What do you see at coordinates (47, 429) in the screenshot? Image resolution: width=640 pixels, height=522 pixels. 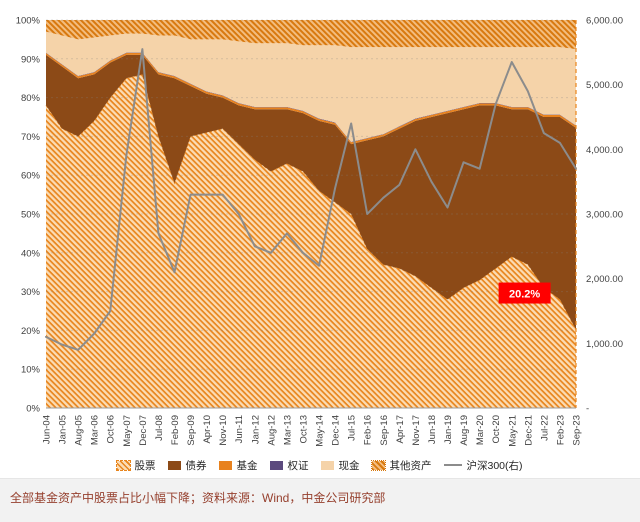 I see `x-tick-label: Jun-04` at bounding box center [47, 429].